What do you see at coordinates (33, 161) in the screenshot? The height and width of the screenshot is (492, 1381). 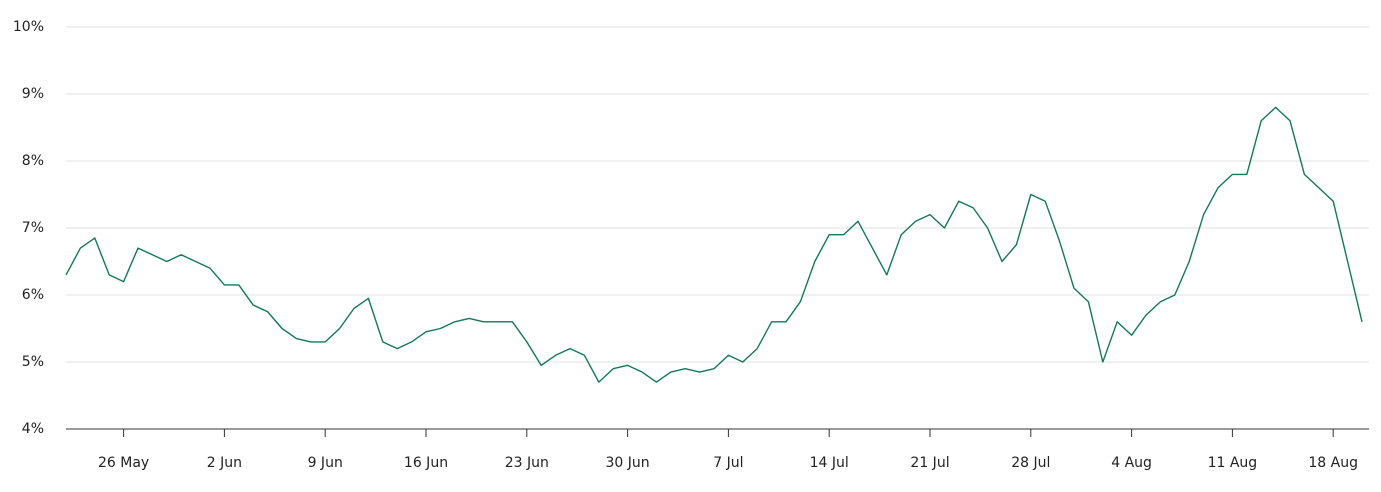 I see `y-tick-label: 8%` at bounding box center [33, 161].